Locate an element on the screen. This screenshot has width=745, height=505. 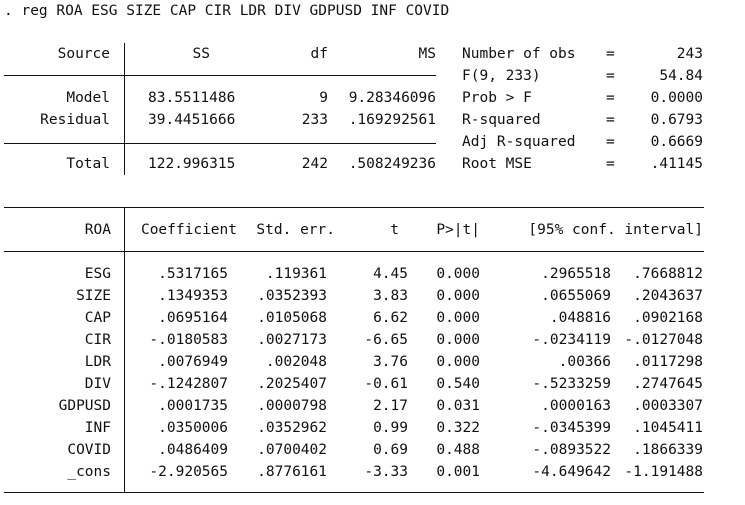
coef-ci-low: .00366 is located at coordinates (584, 362).